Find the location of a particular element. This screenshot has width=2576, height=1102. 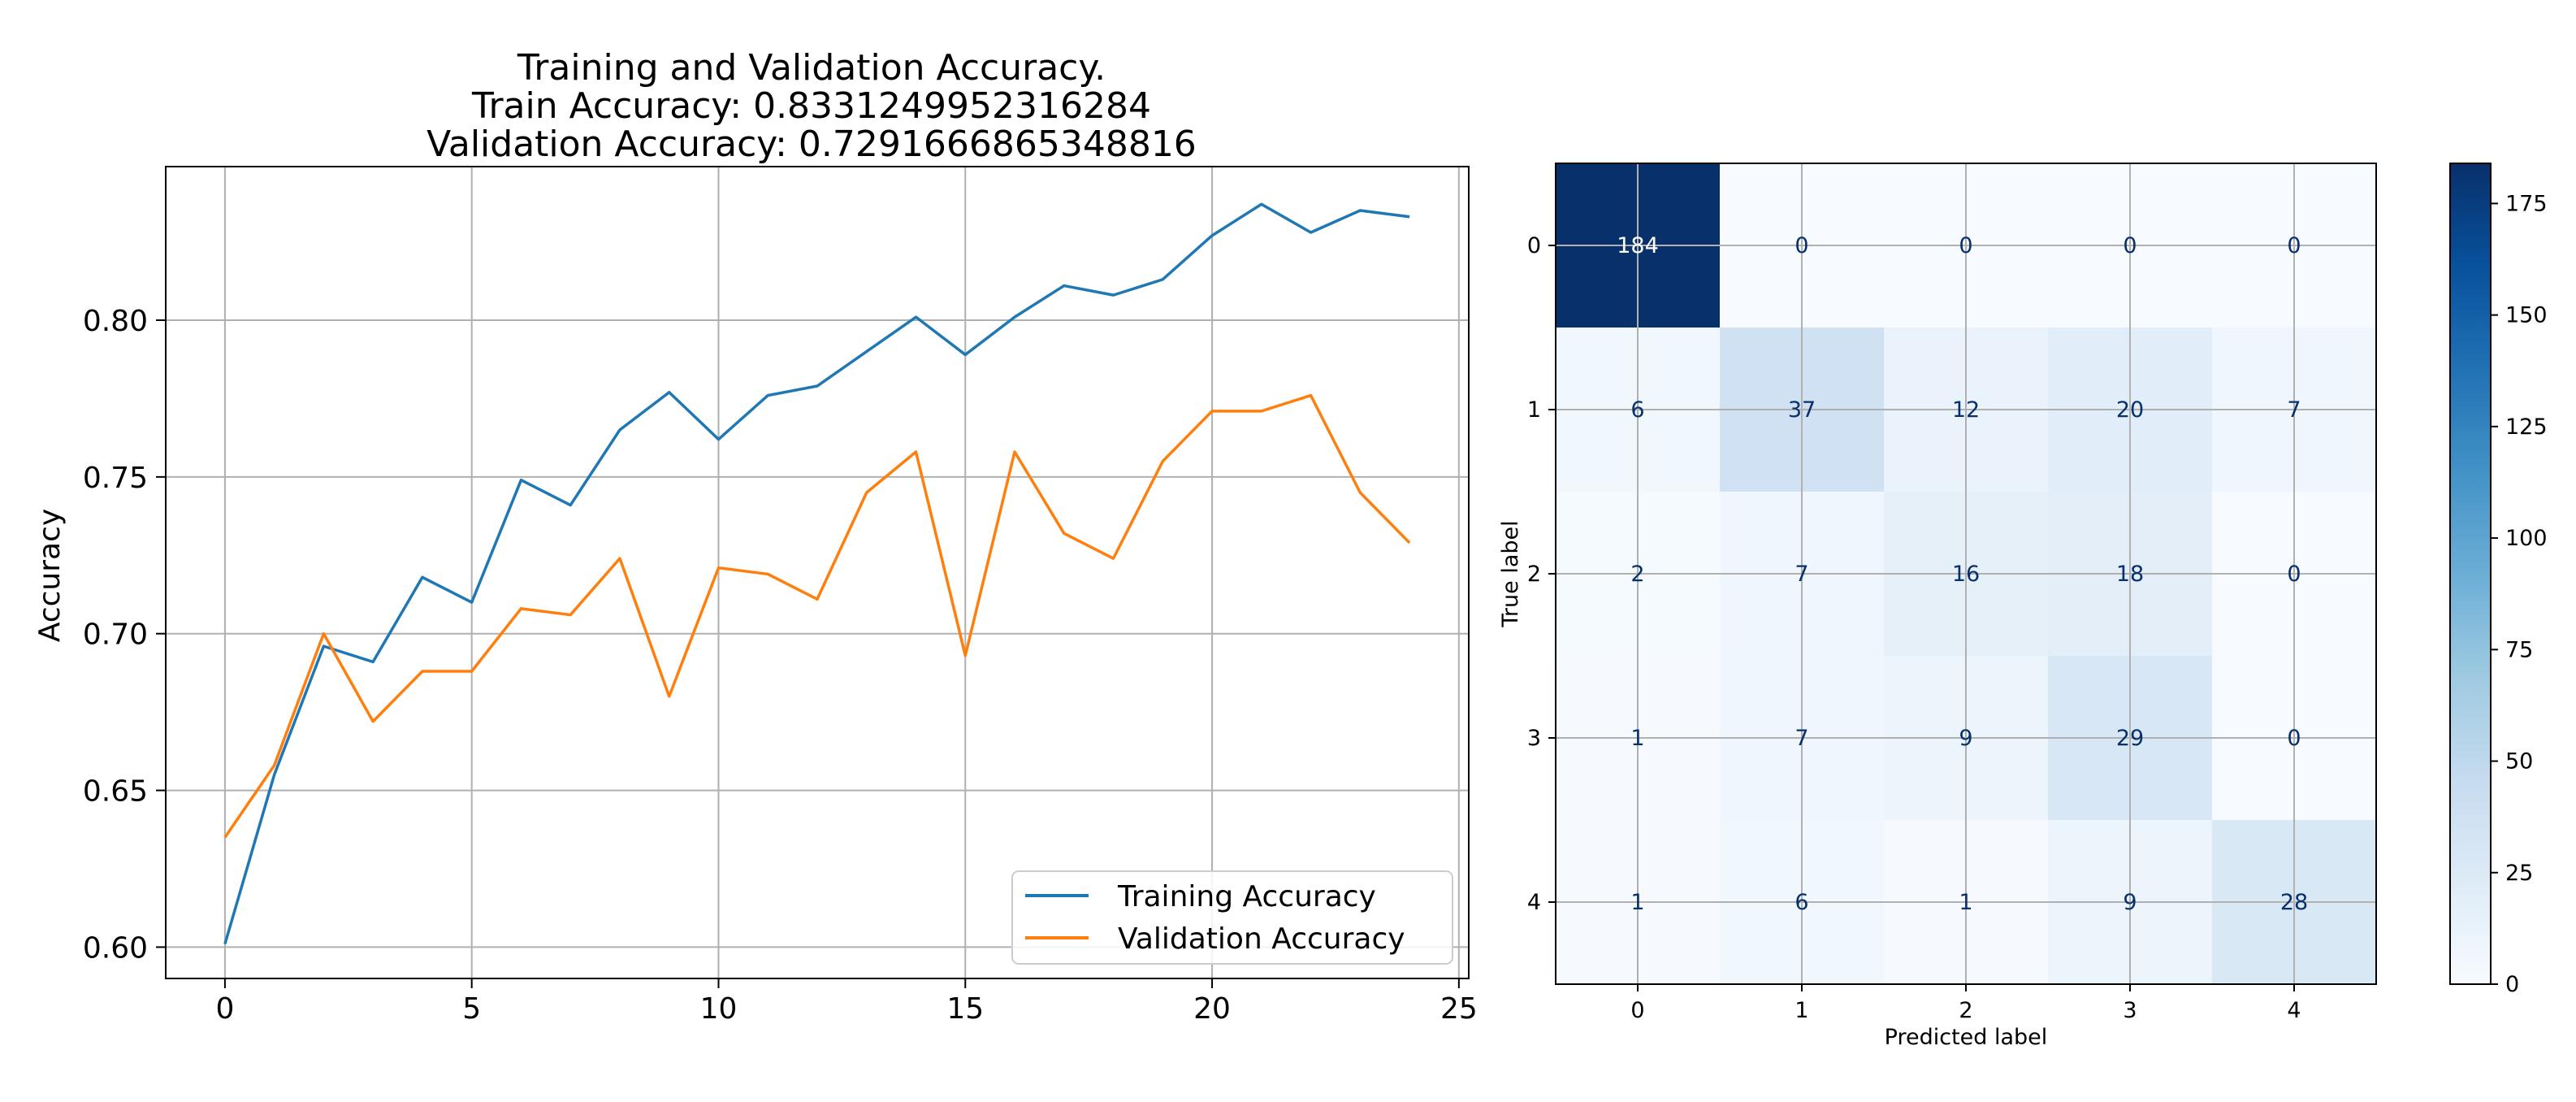

true-label-tick: 2 is located at coordinates (1534, 574).